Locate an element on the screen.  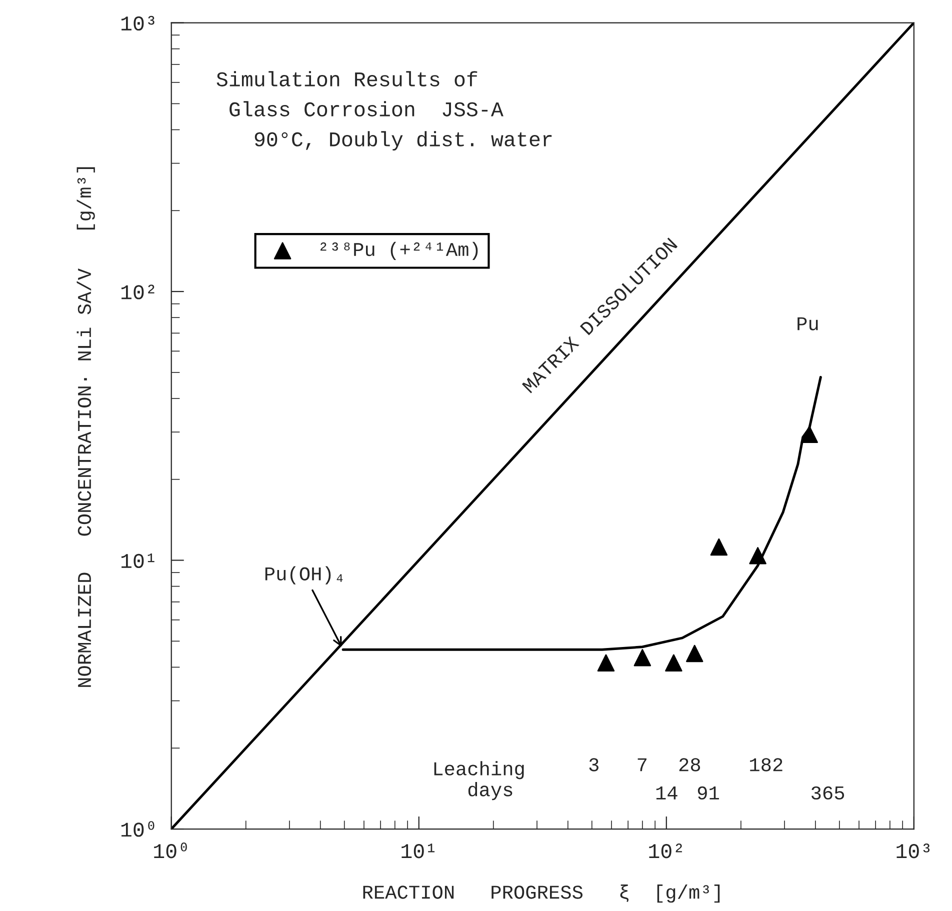
annotation: 3 is located at coordinates (593, 765).